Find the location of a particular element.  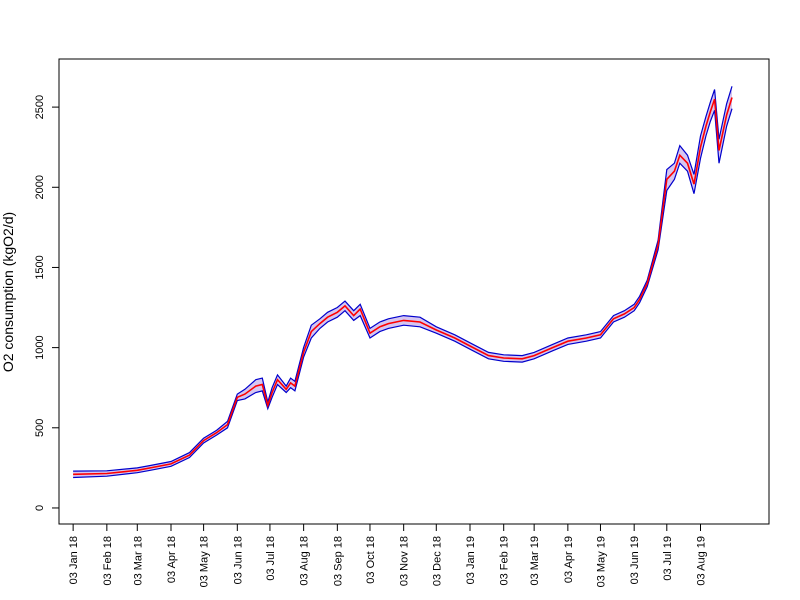

y-axis-title: O2 consumption (kgO2/d) is located at coordinates (8, 292).